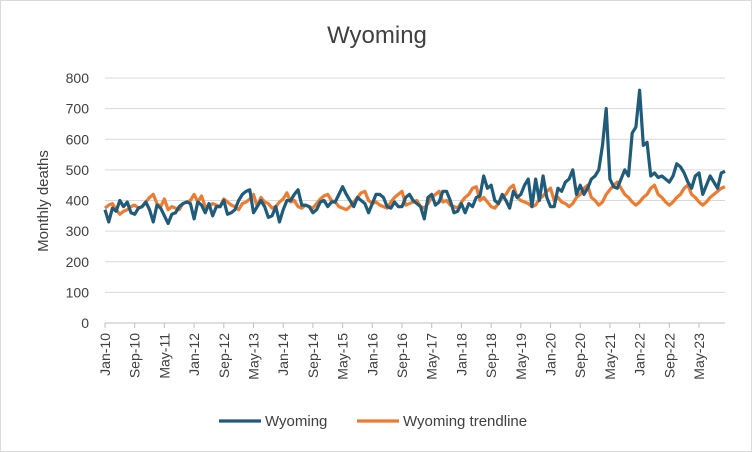 This screenshot has width=752, height=452. What do you see at coordinates (640, 354) in the screenshot?
I see `x-tick-label: Jan-22` at bounding box center [640, 354].